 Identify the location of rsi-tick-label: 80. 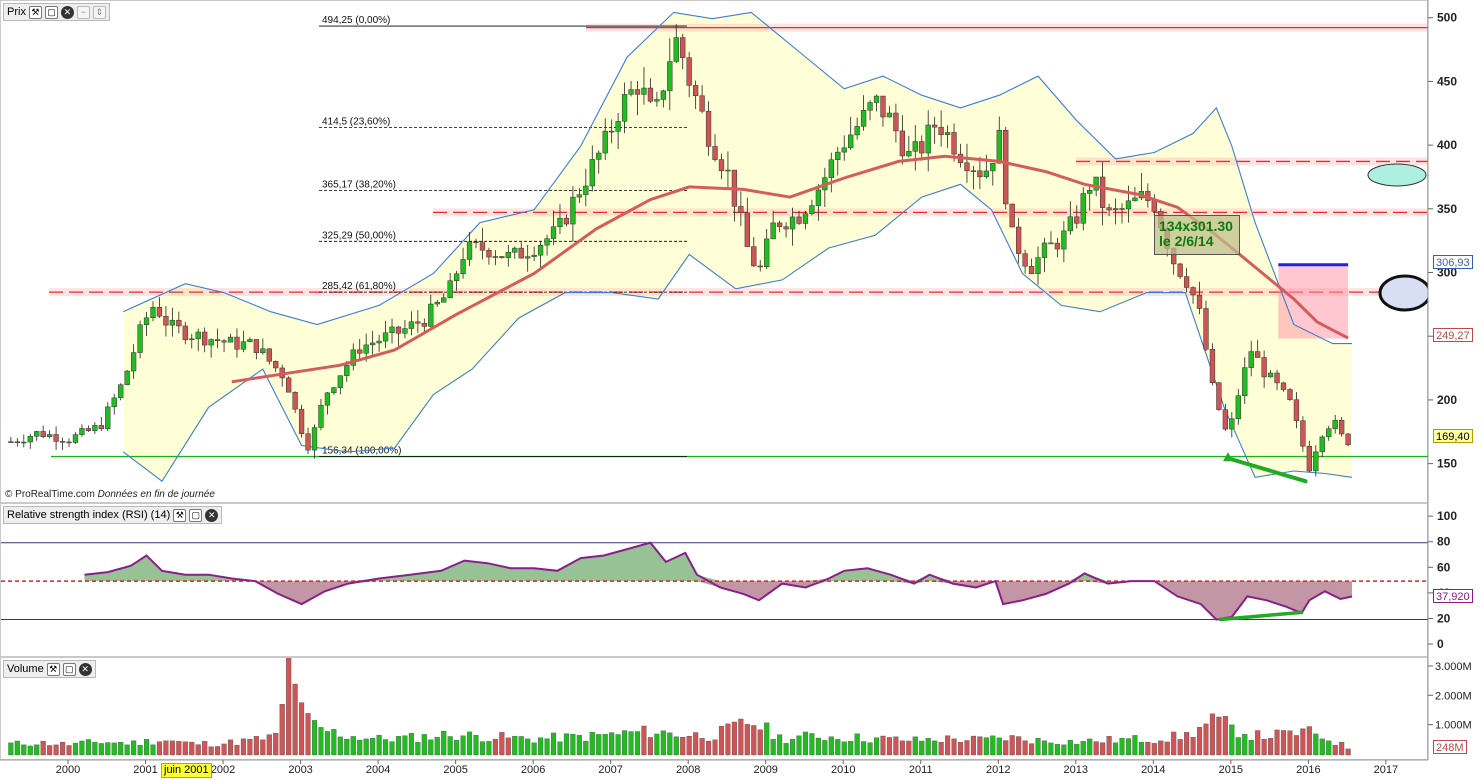
(1444, 542).